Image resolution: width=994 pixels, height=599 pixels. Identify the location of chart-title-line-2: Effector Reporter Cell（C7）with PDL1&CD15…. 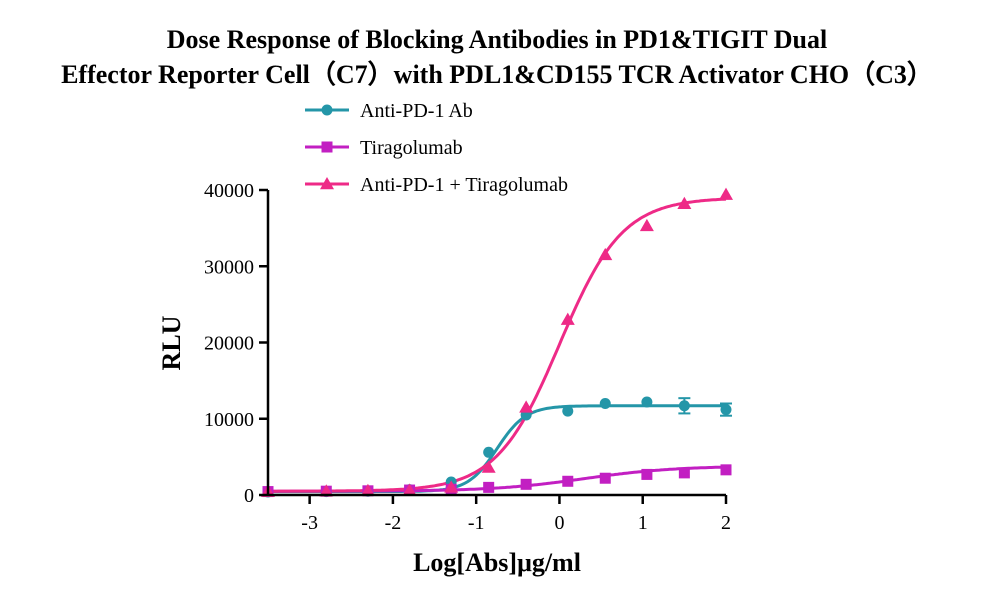
(497, 74).